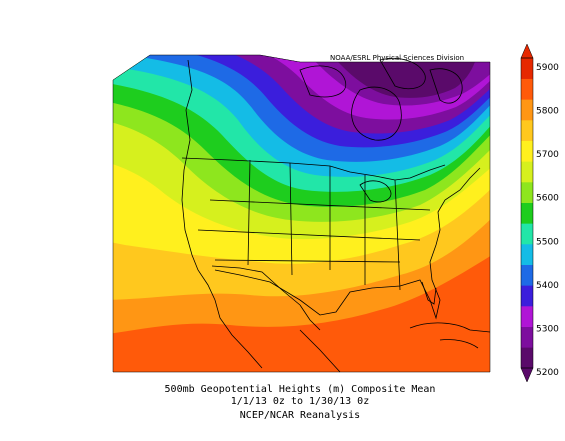 The image size is (565, 441). I want to click on caption-line-3: NCEP/NCAR Reanalysis, so click(300, 415).